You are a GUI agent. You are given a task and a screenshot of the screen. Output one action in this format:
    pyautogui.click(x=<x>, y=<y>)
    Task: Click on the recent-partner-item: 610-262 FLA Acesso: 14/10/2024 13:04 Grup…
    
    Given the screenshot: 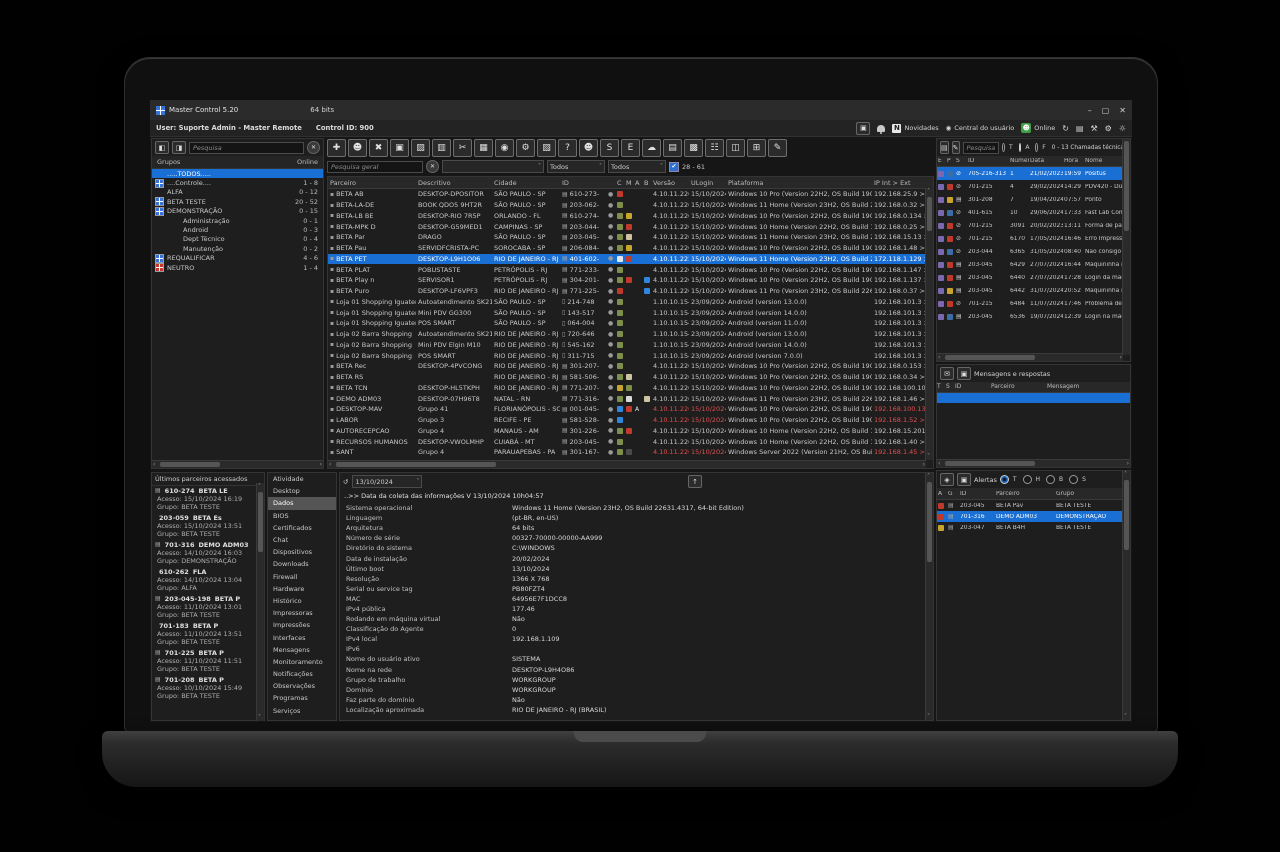 What is the action you would take?
    pyautogui.click(x=208, y=580)
    